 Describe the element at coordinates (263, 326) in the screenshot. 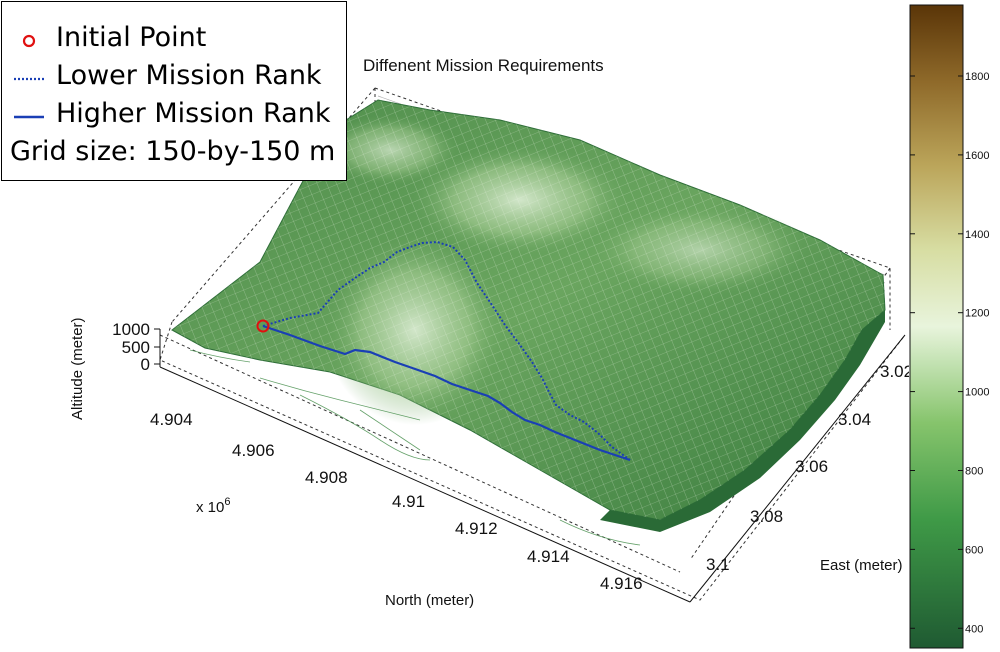

I see `initial-point-marker` at that location.